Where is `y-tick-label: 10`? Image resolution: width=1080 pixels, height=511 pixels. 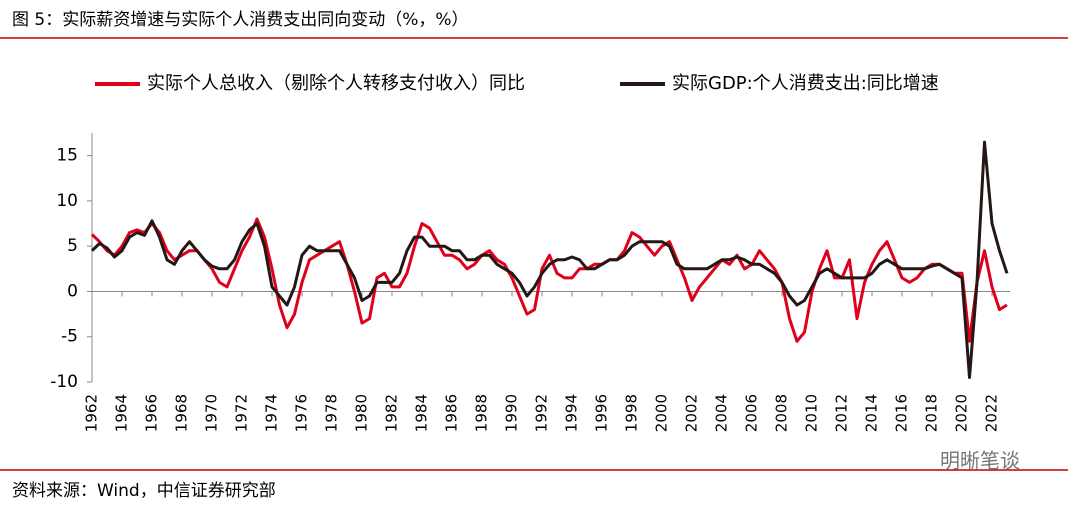
y-tick-label: 10 is located at coordinates (67, 201).